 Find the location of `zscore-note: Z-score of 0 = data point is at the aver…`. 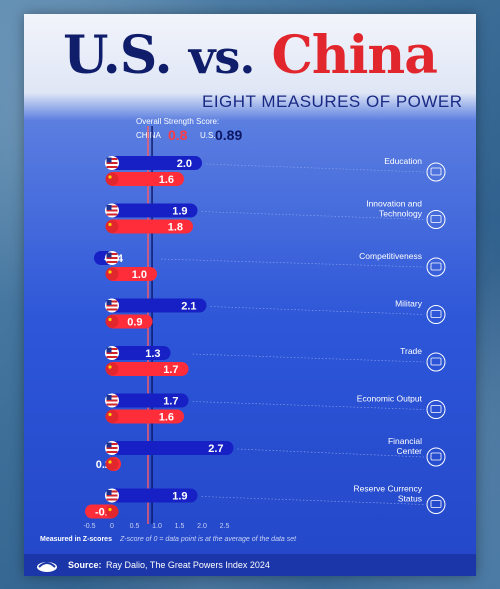

zscore-note: Z-score of 0 = data point is at the aver… is located at coordinates (208, 539).